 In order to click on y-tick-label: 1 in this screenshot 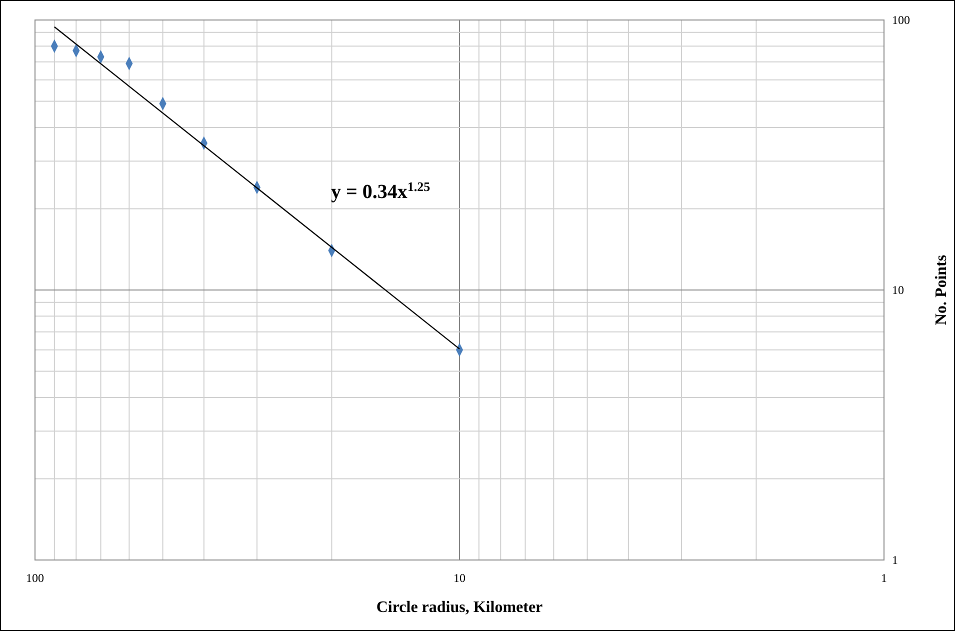, I will do `click(895, 560)`.